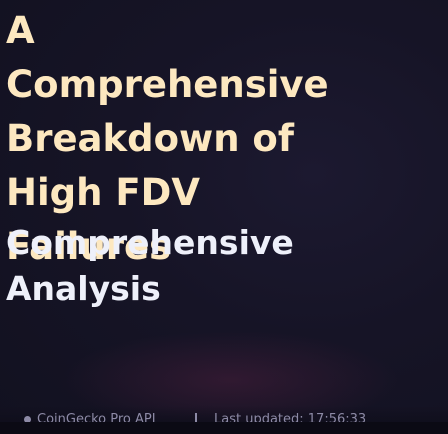 The height and width of the screenshot is (434, 448). Describe the element at coordinates (150, 138) in the screenshot. I see `title-line: Breakdown of` at that location.